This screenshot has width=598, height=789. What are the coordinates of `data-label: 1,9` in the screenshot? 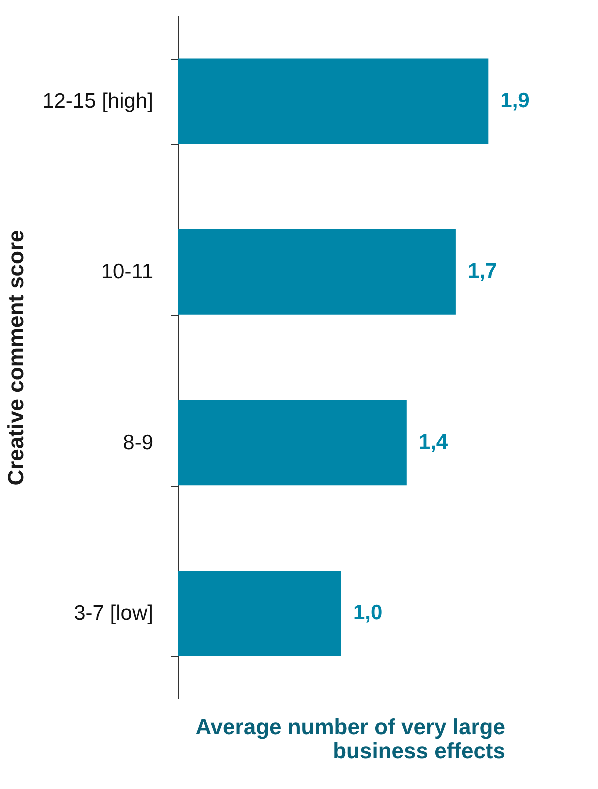 It's located at (515, 100).